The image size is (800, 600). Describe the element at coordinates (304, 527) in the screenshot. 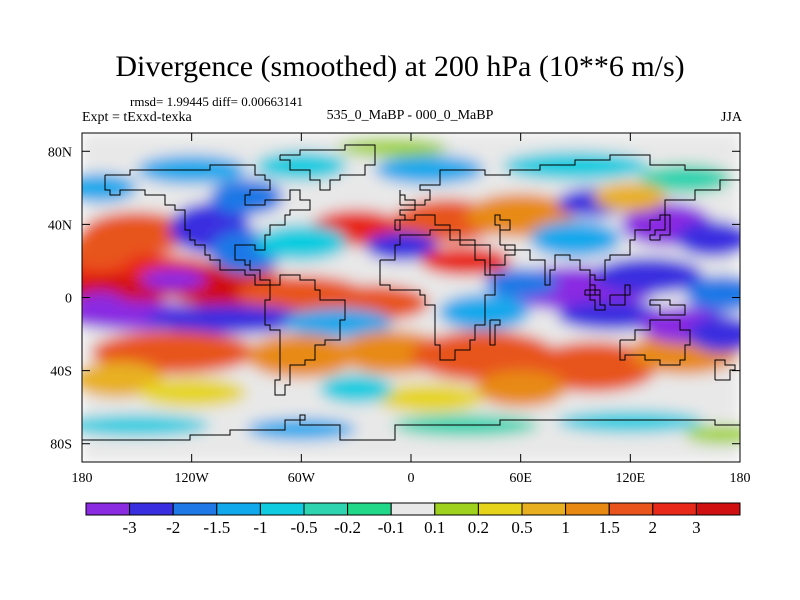

I see `colorbar-label-4: -0.5` at that location.